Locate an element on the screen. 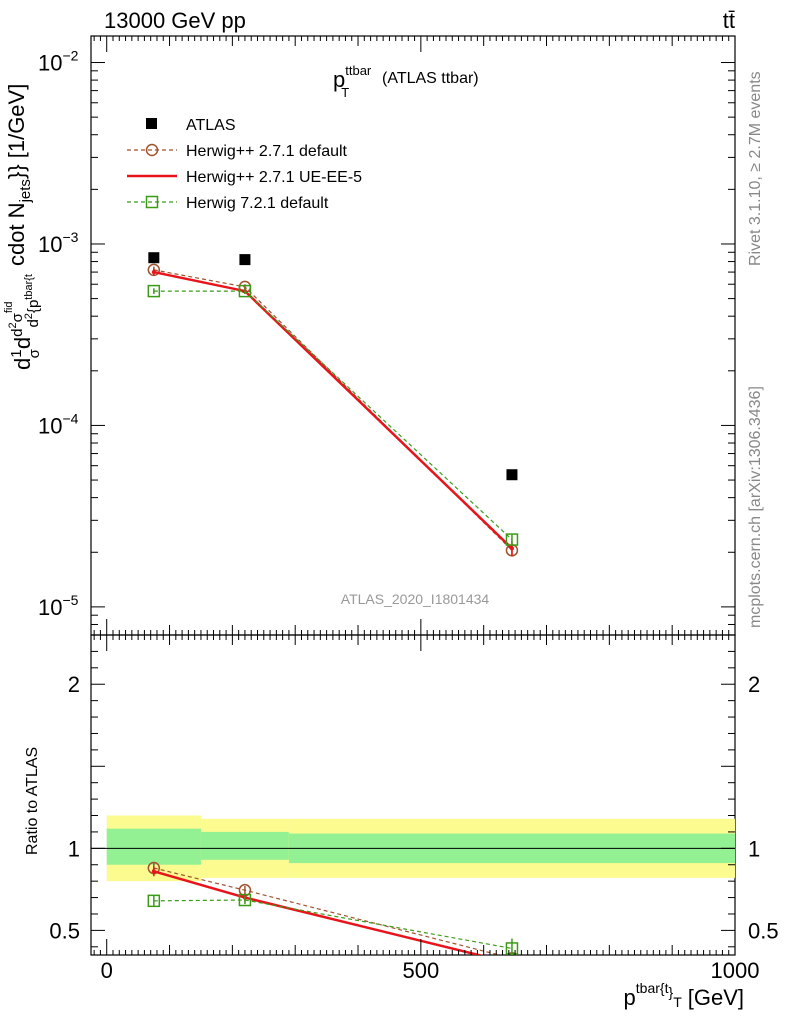 The image size is (786, 1024). ratio-y-tick-label-right: 2 is located at coordinates (754, 684).